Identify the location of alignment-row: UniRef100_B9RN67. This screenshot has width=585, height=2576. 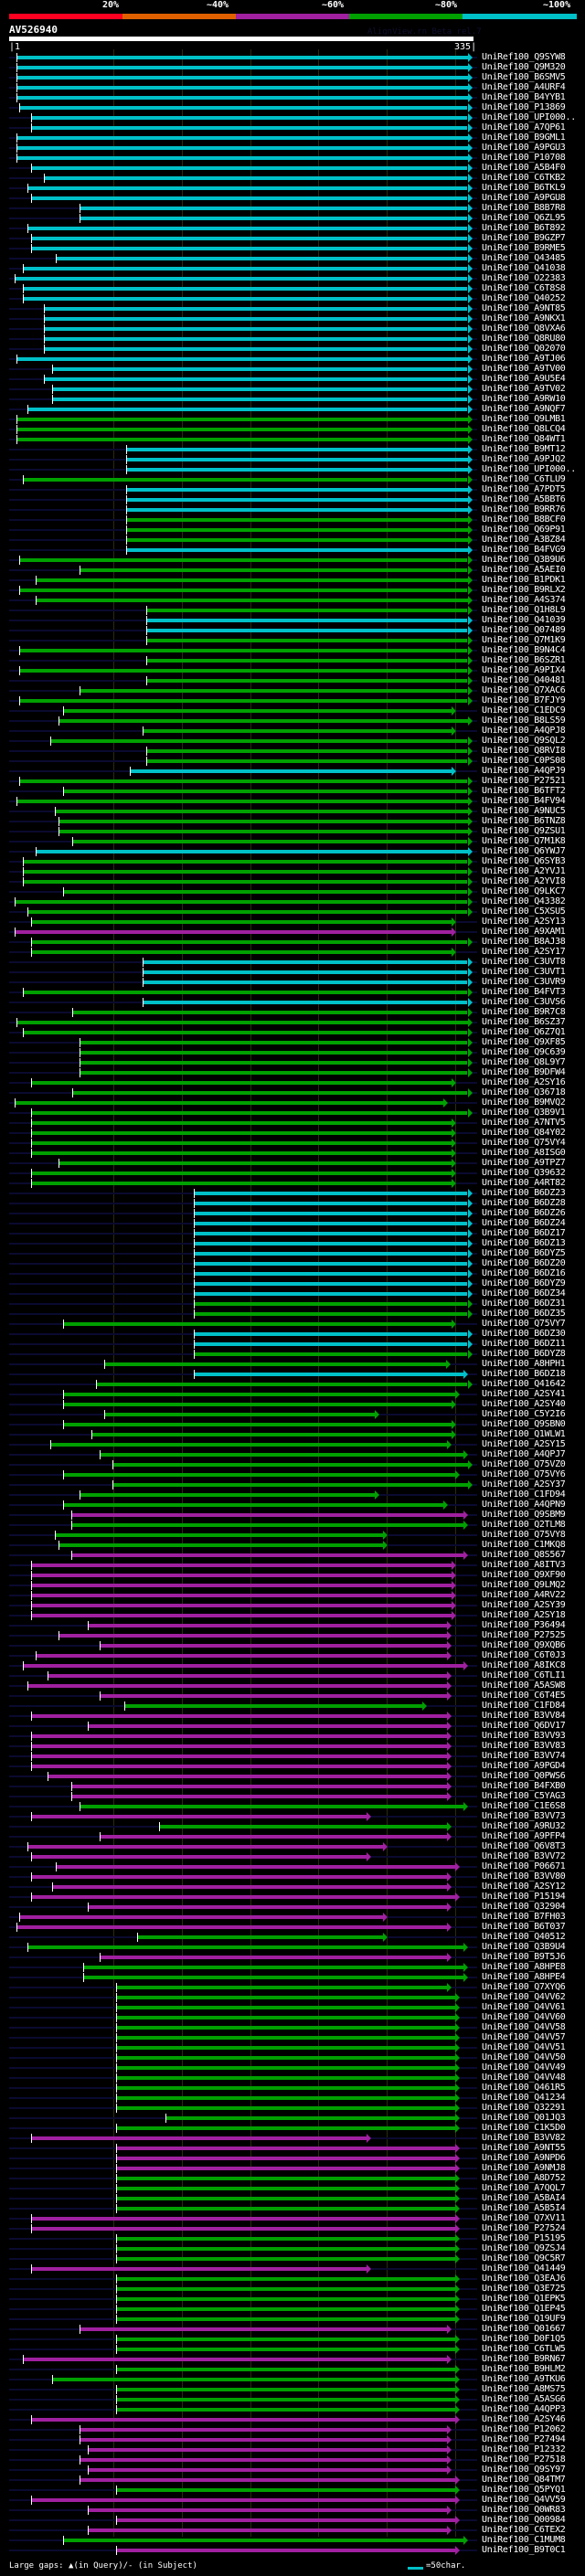
(293, 2359).